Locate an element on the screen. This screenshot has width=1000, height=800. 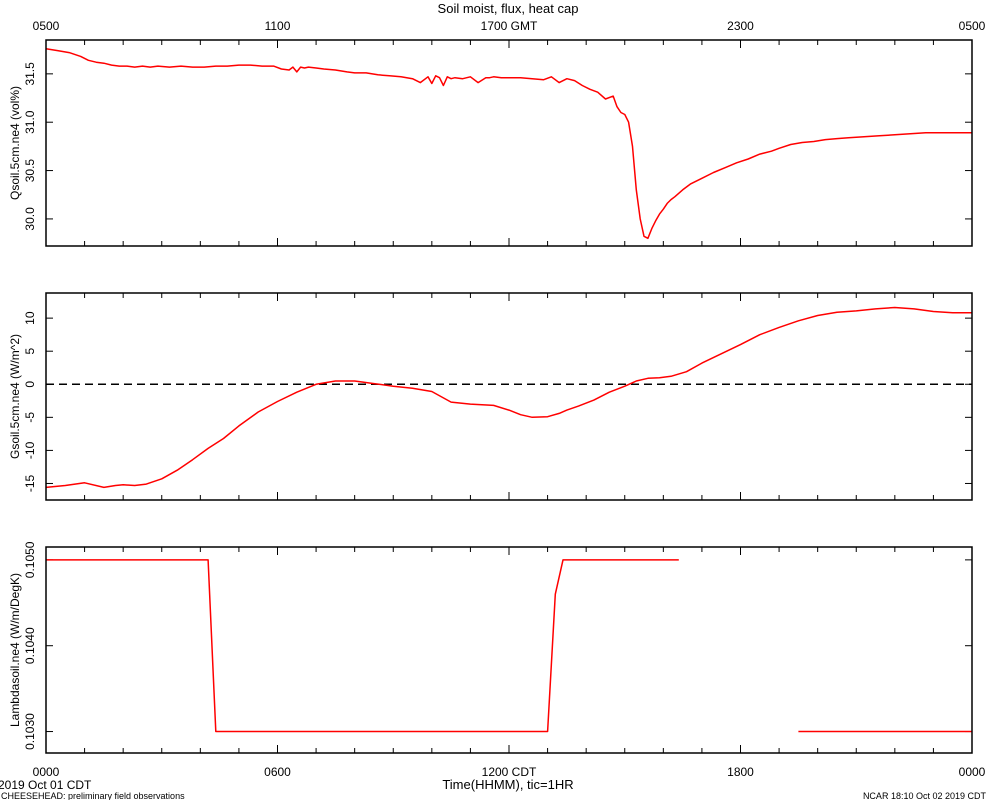
y-axis-title: Qsoil.5cm.ne4 (vol%) is located at coordinates (15, 143).